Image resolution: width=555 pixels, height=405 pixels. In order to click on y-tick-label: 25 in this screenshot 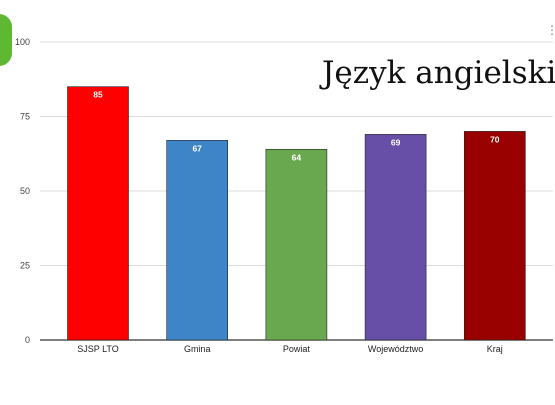, I will do `click(25, 266)`.